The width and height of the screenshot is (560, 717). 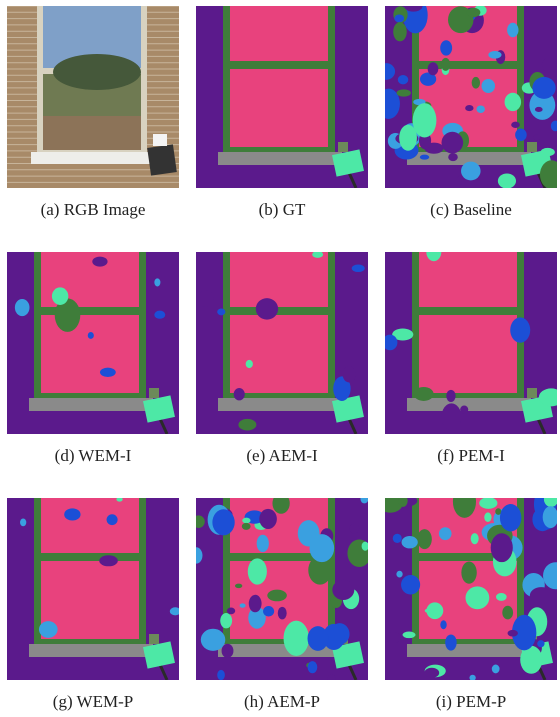 What do you see at coordinates (92, 158) in the screenshot?
I see `sill` at bounding box center [92, 158].